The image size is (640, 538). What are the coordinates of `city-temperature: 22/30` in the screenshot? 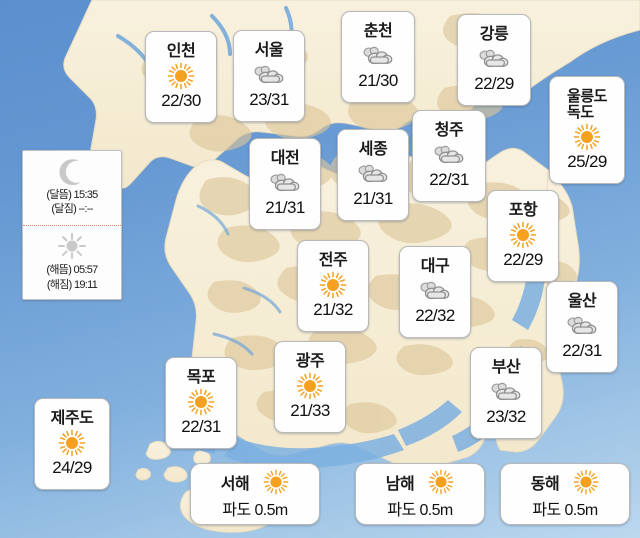 It's located at (181, 101).